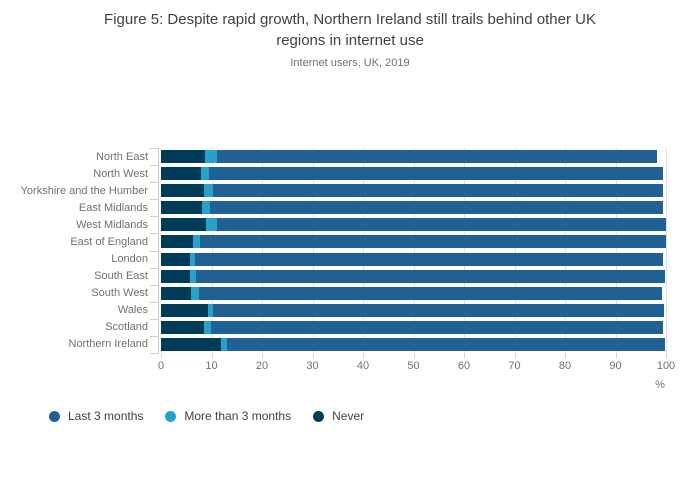 This screenshot has width=700, height=502. I want to click on stacked-bar-london, so click(413, 259).